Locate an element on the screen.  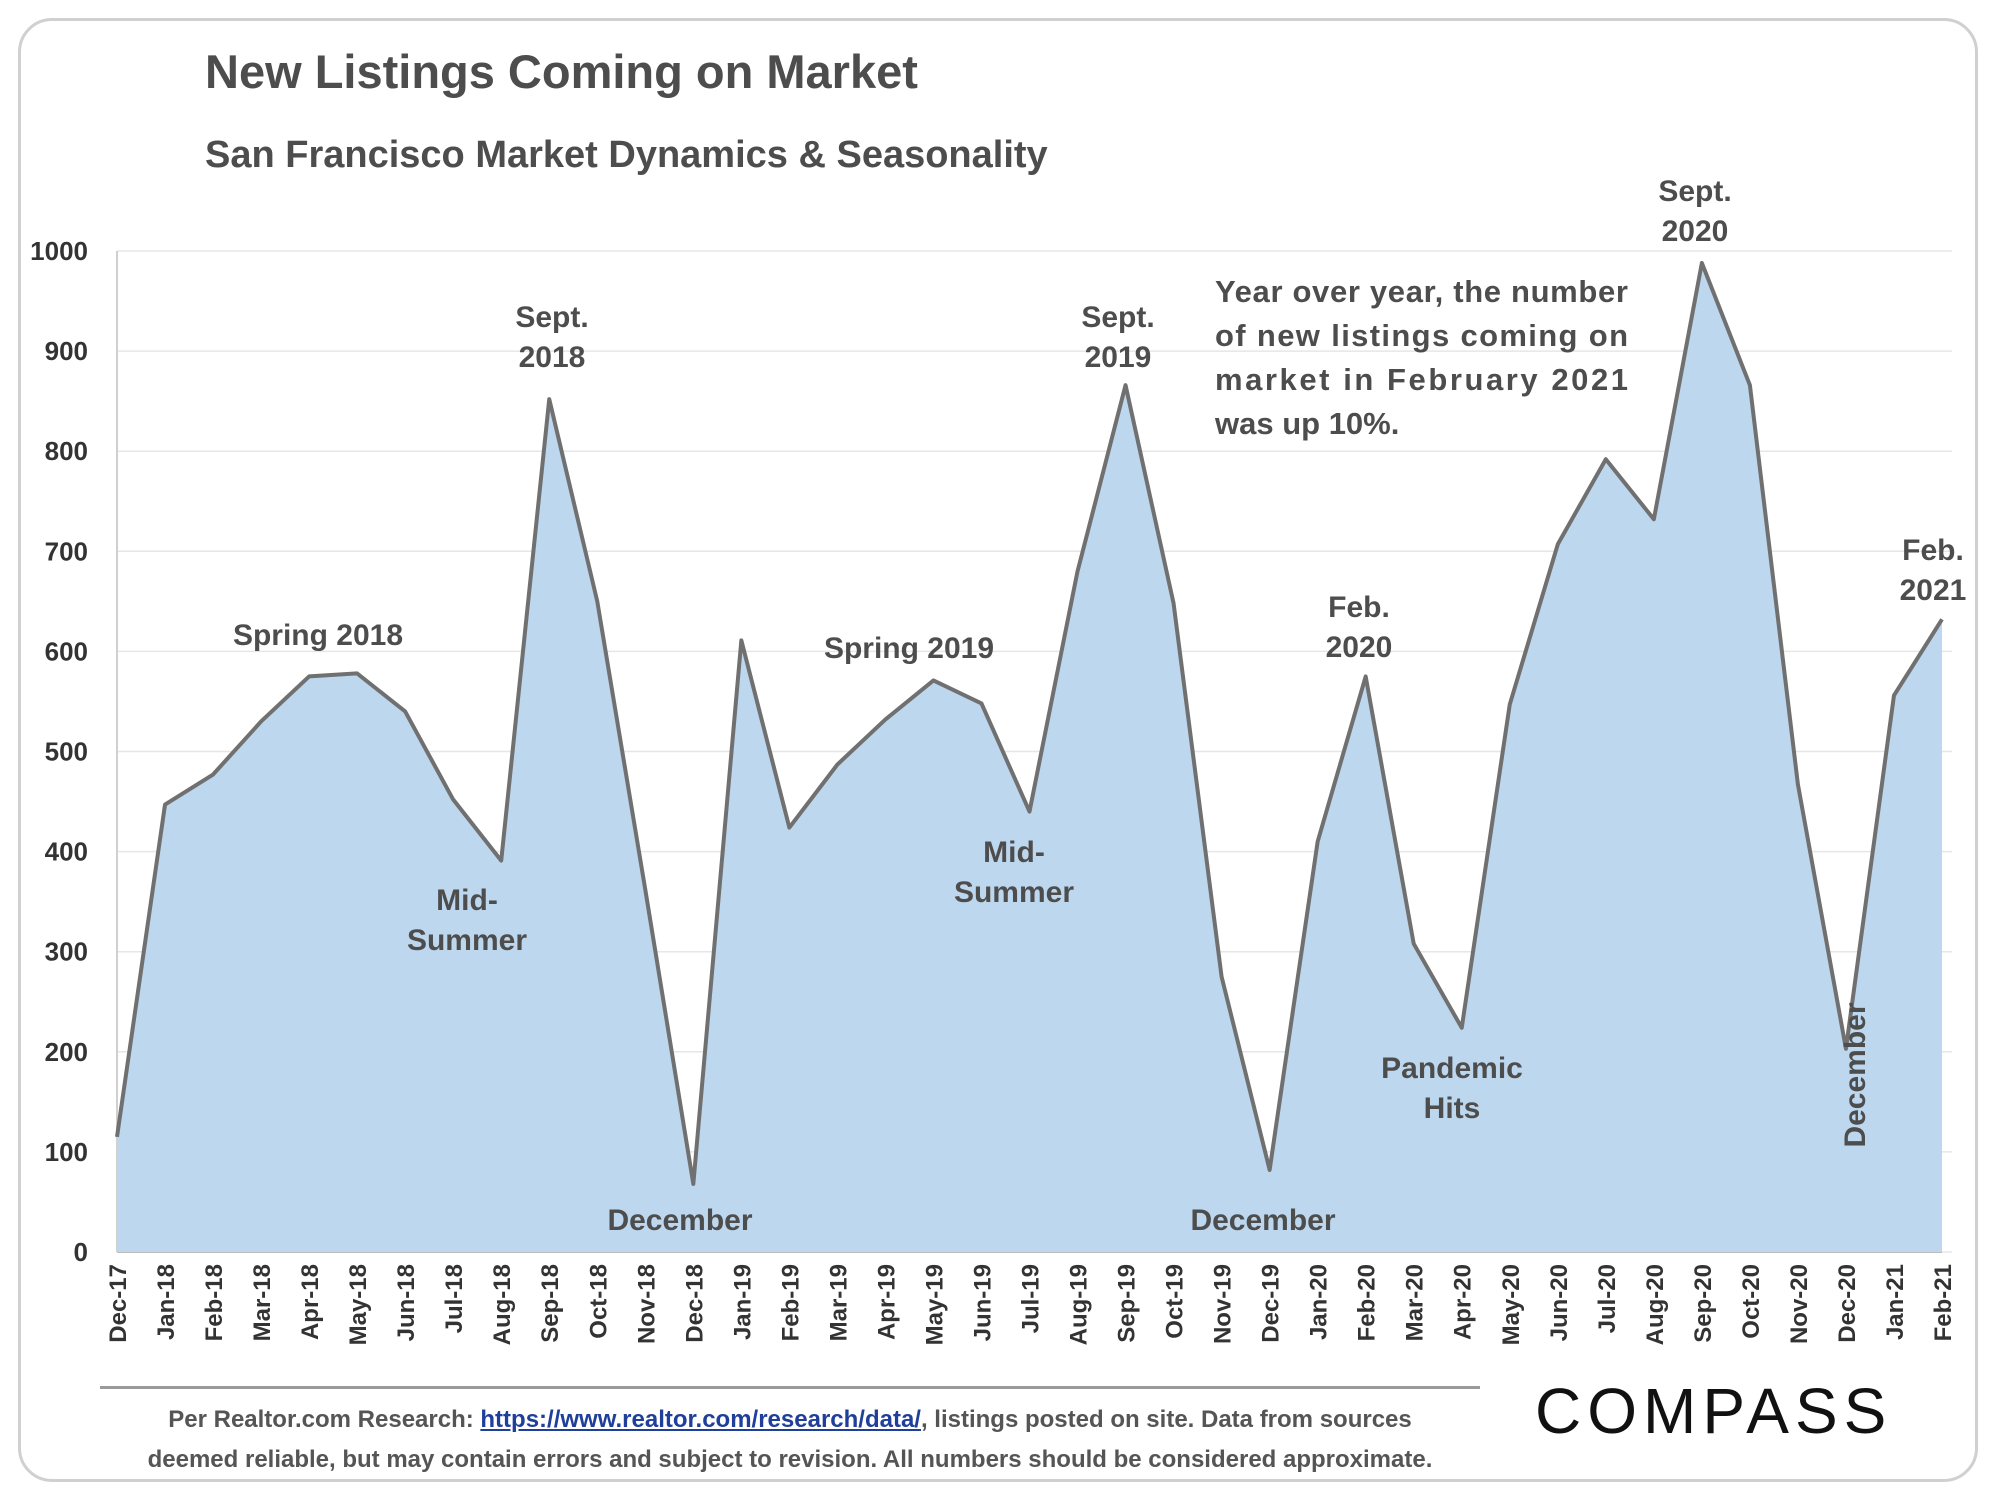
x-tick-label: Jul-19 is located at coordinates (1031, 1298).